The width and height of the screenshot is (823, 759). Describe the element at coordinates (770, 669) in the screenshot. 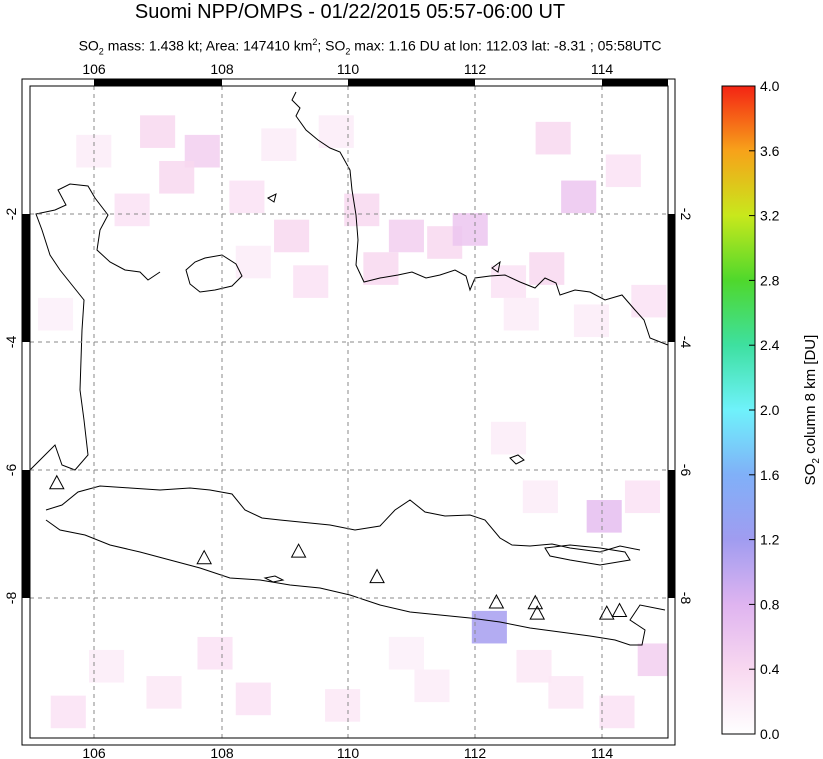

I see `colorbar-tick-label: 0.4` at that location.